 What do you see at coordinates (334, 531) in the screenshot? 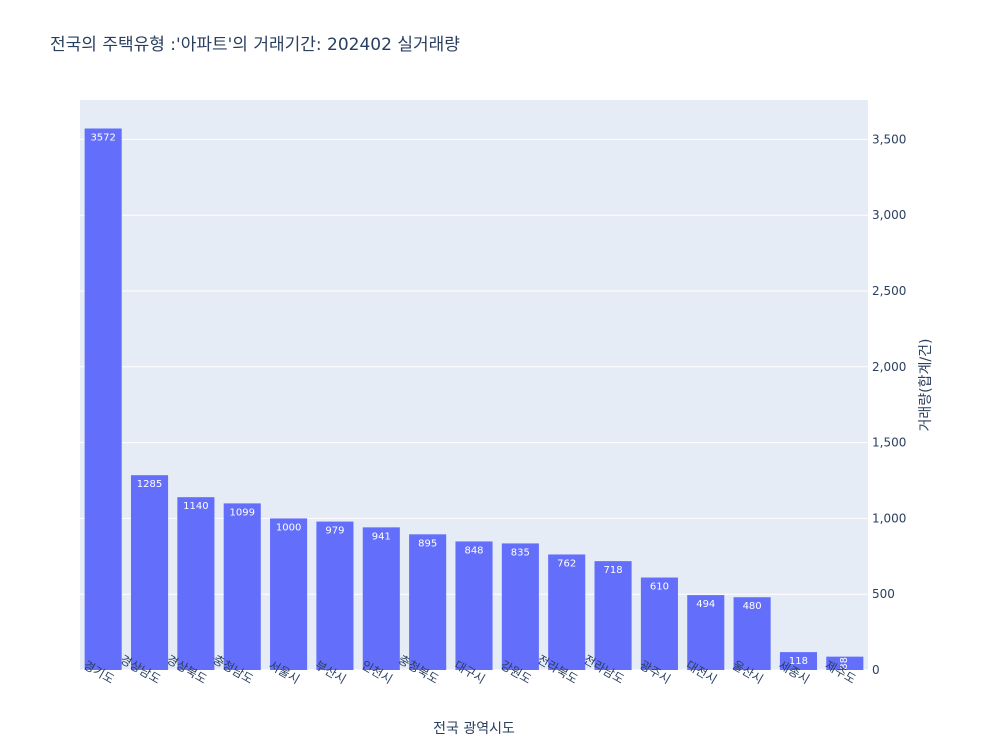
I see `bar-data-label: 979` at bounding box center [334, 531].